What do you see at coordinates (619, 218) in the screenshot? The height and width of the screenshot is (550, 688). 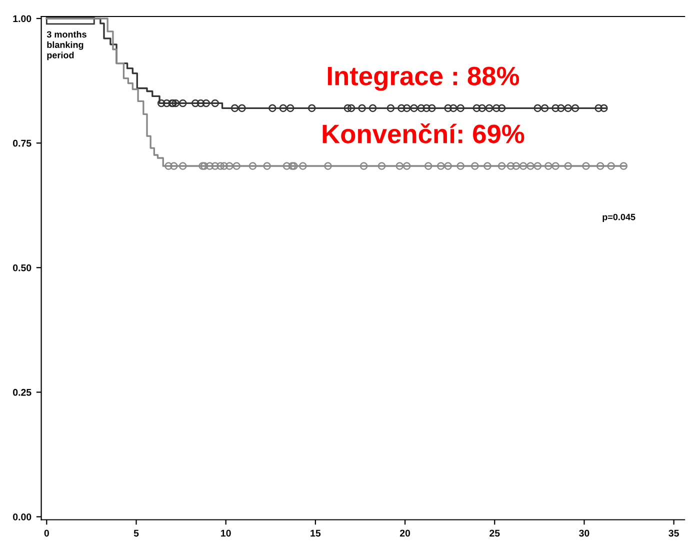 I see `annotation: p=0.045` at bounding box center [619, 218].